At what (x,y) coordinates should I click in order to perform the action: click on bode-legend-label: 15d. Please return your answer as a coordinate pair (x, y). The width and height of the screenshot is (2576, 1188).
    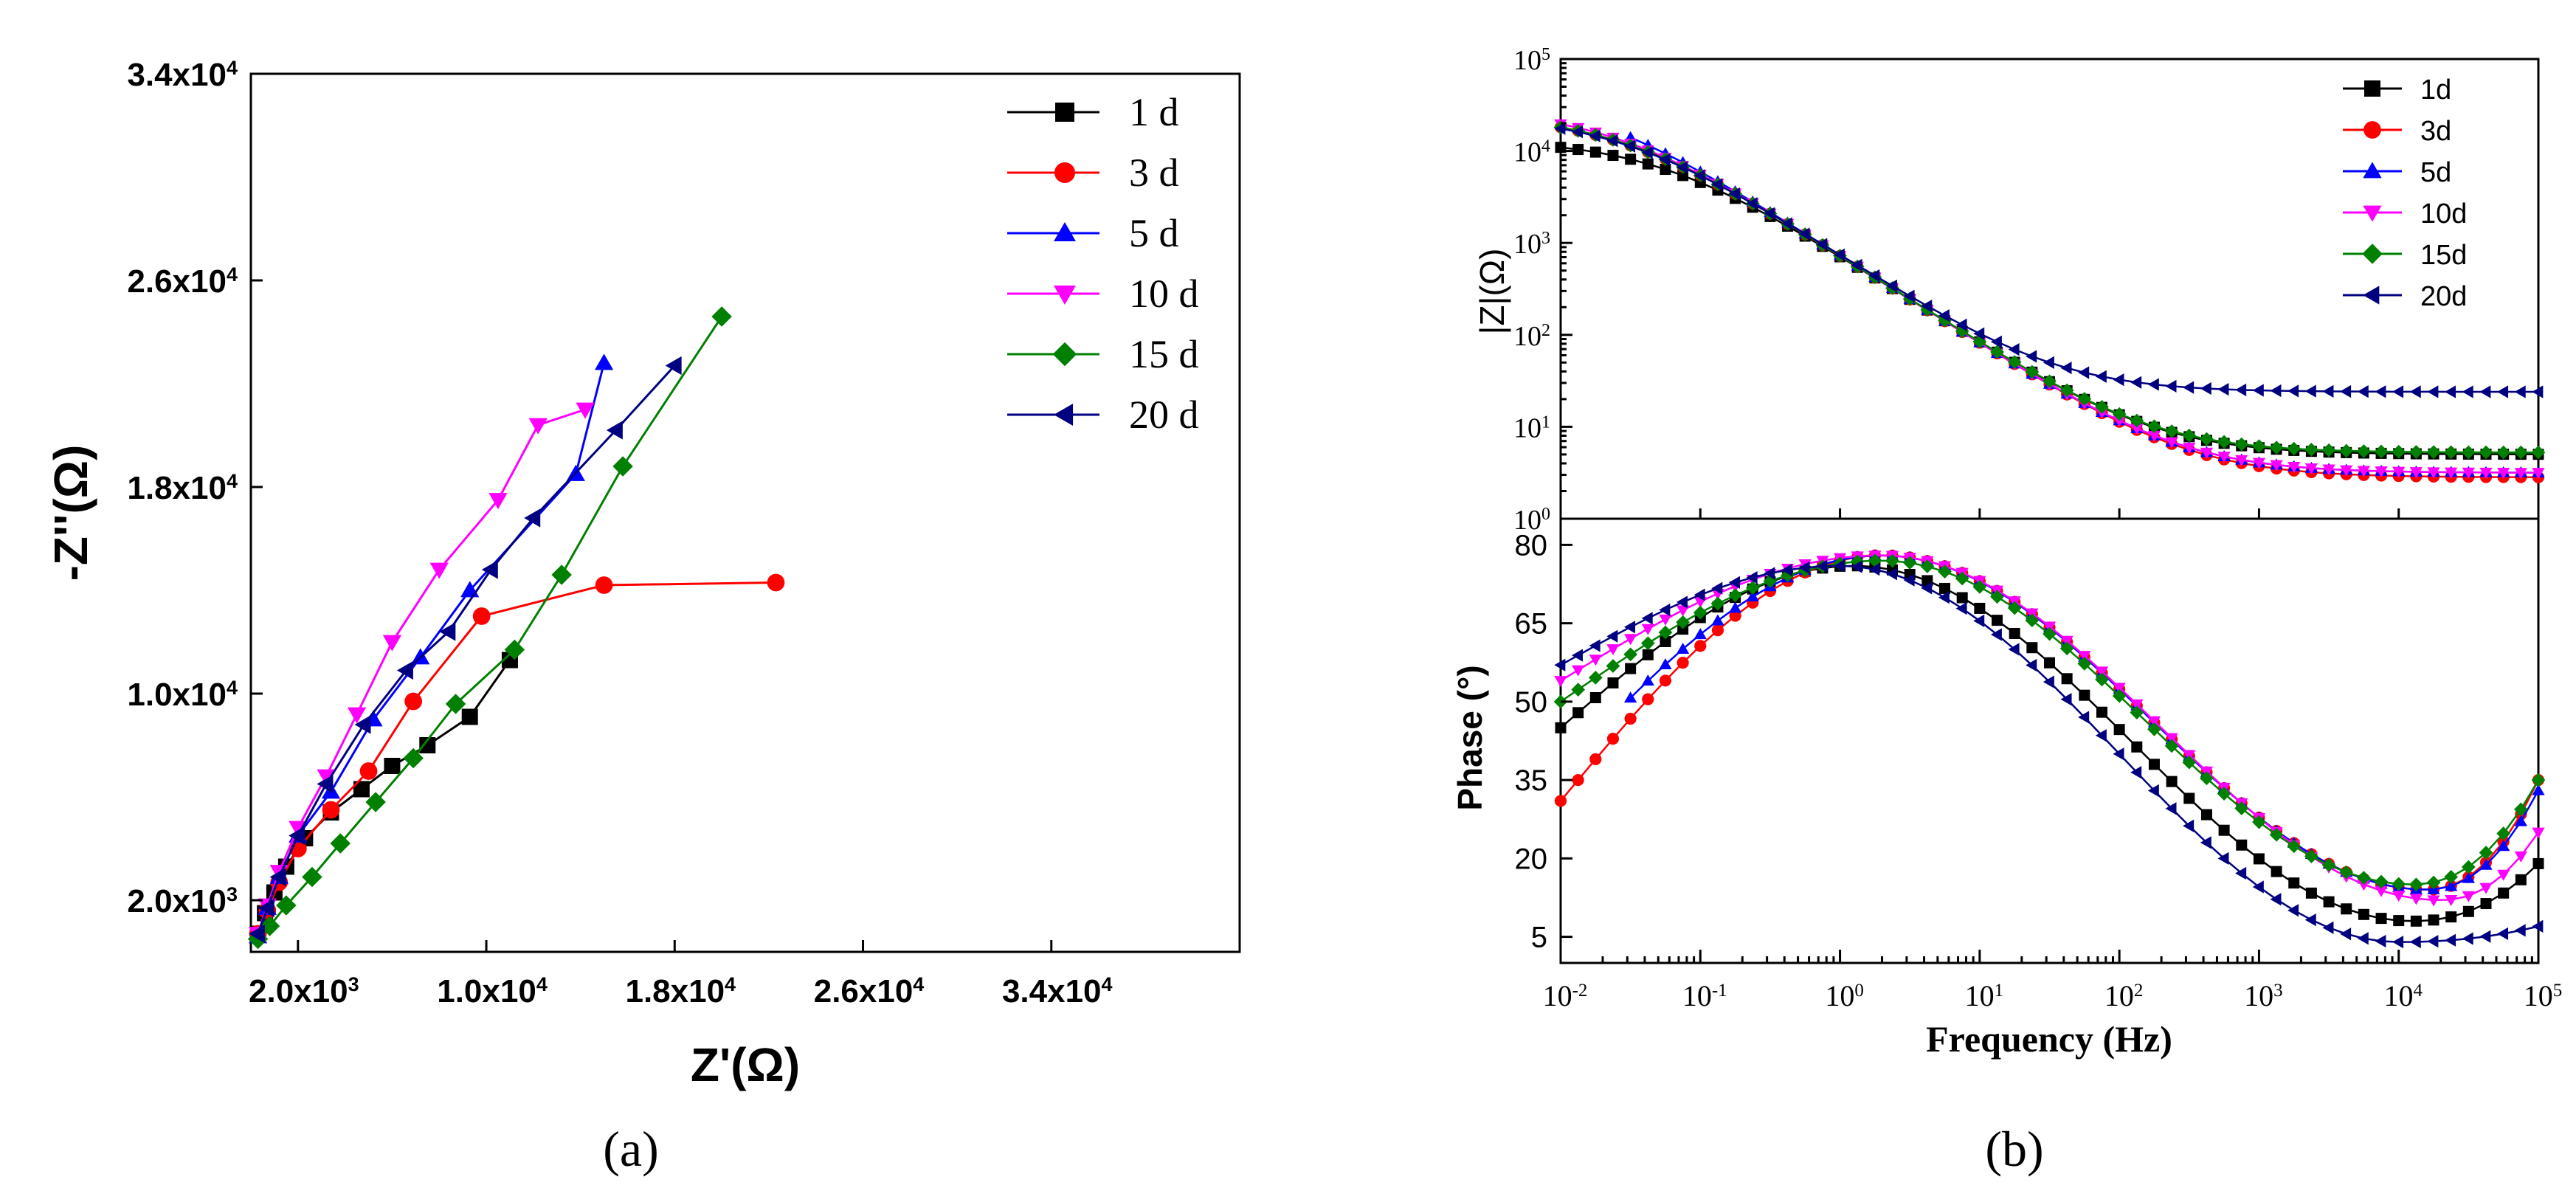
    Looking at the image, I should click on (2443, 256).